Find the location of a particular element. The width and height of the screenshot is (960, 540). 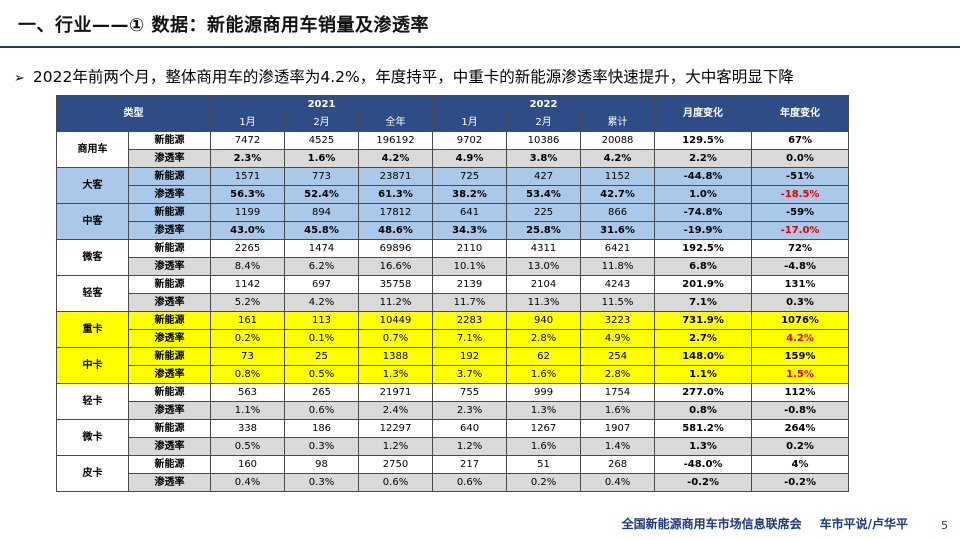

value-cell: 20088 is located at coordinates (618, 140).